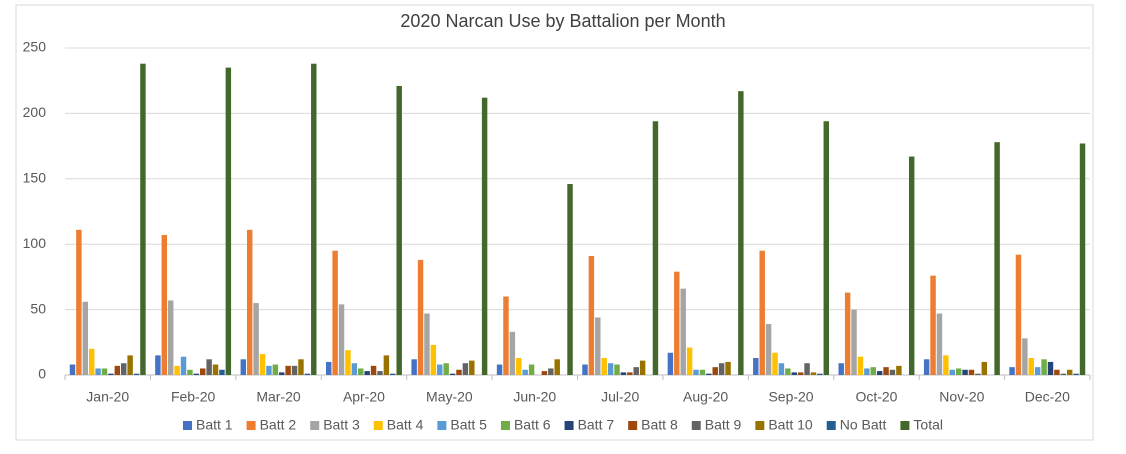 The width and height of the screenshot is (1126, 454). Describe the element at coordinates (341, 425) in the screenshot. I see `legend-label: Batt 3` at that location.